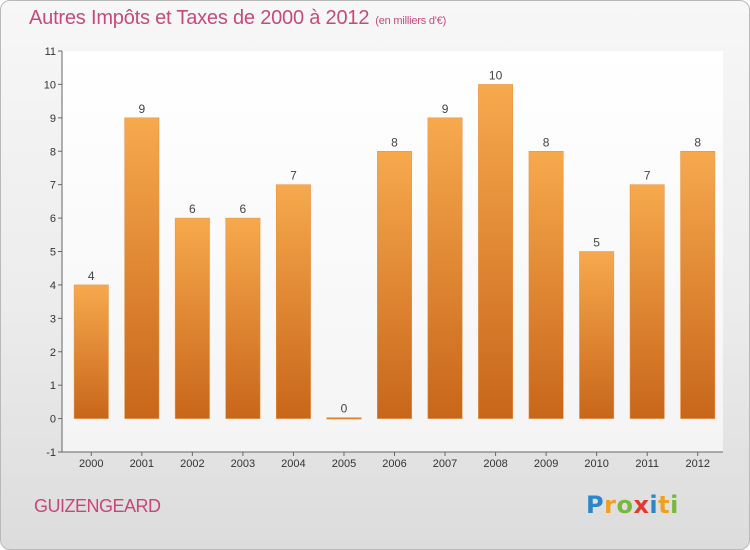  What do you see at coordinates (595, 505) in the screenshot?
I see `logo-letter: P` at bounding box center [595, 505].